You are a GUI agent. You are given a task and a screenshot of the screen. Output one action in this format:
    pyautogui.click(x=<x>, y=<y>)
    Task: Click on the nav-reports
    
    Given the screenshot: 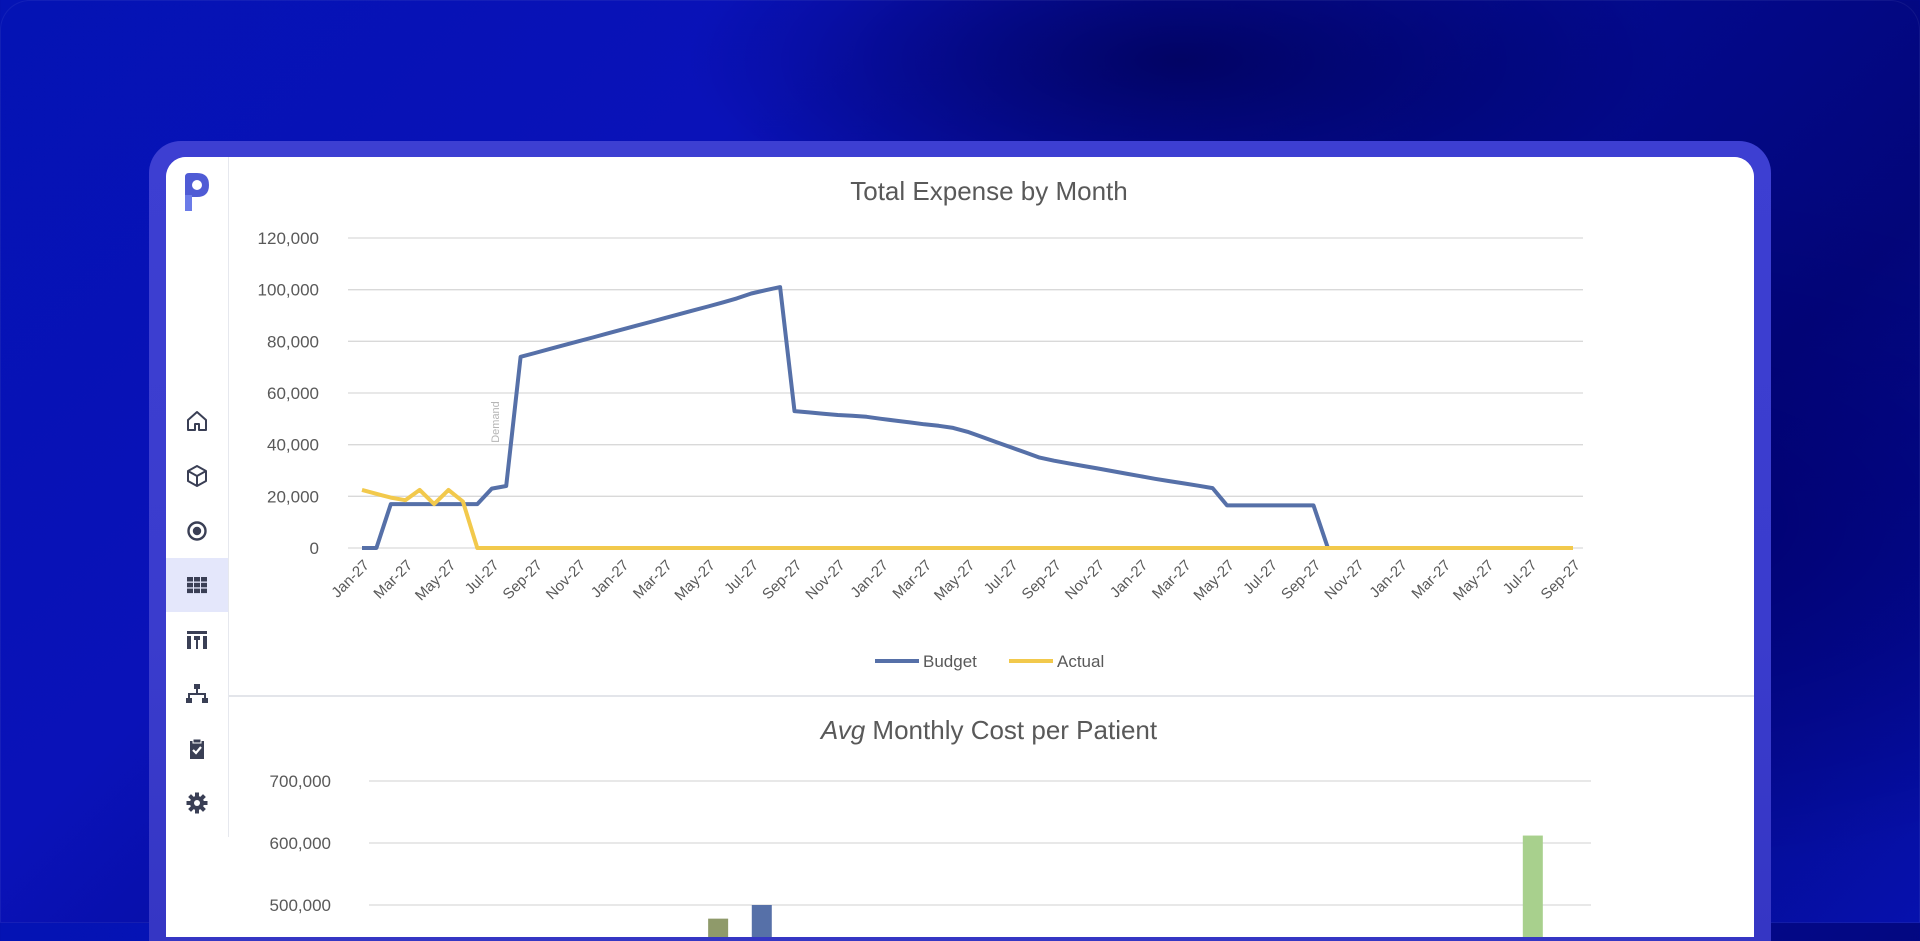 What is the action you would take?
    pyautogui.click(x=197, y=640)
    